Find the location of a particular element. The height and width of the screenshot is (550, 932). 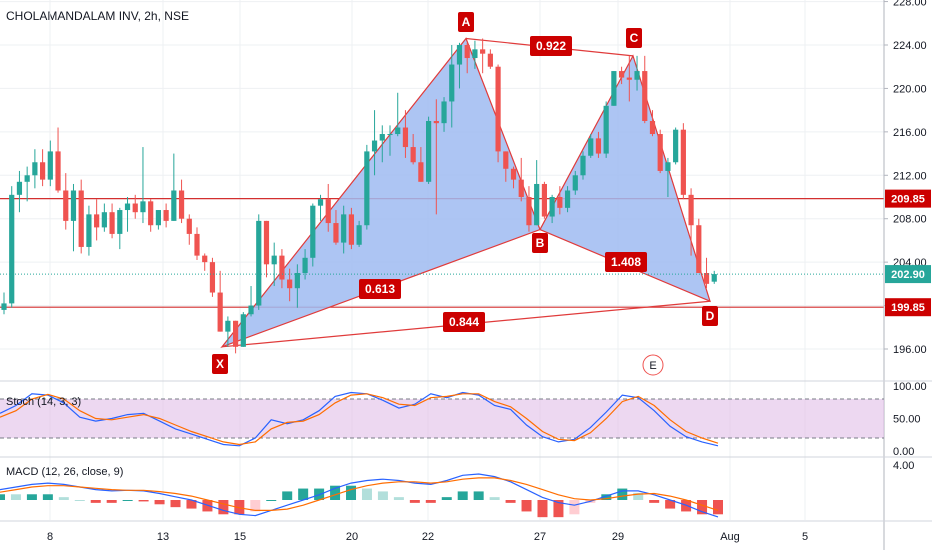

price-tag-label: 199.85 is located at coordinates (908, 308).